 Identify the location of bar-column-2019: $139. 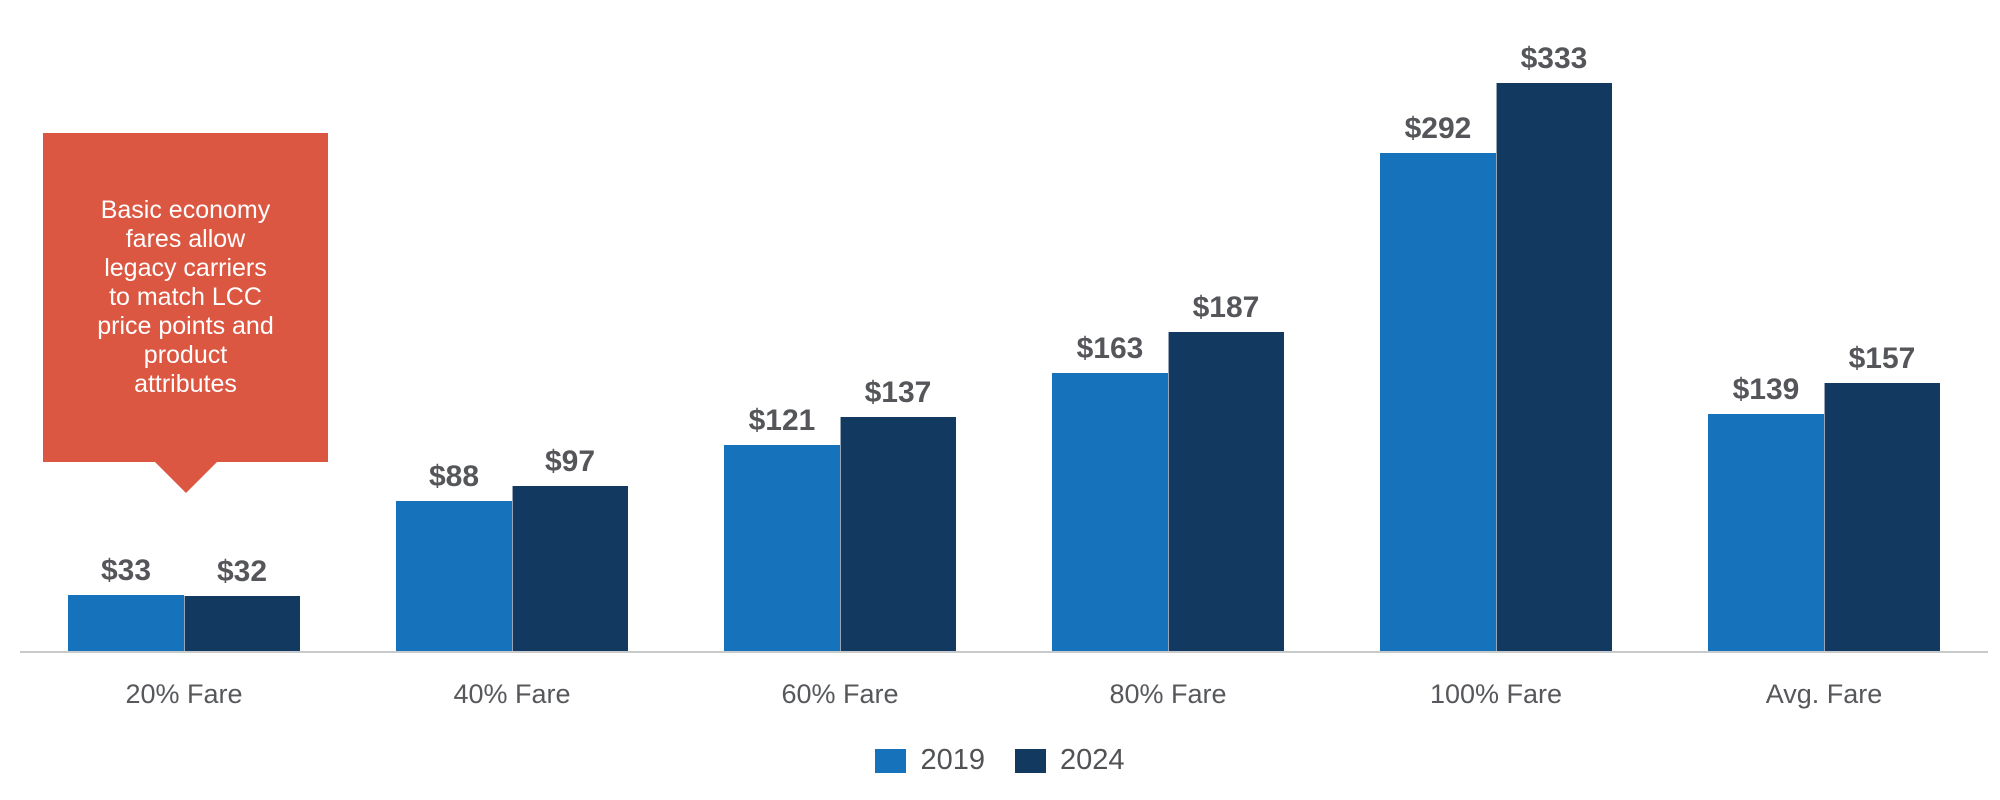
(1766, 513).